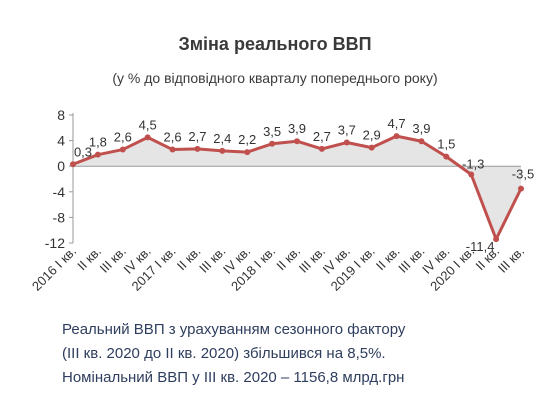  Describe the element at coordinates (55, 243) in the screenshot. I see `y-tick-label: -12` at that location.